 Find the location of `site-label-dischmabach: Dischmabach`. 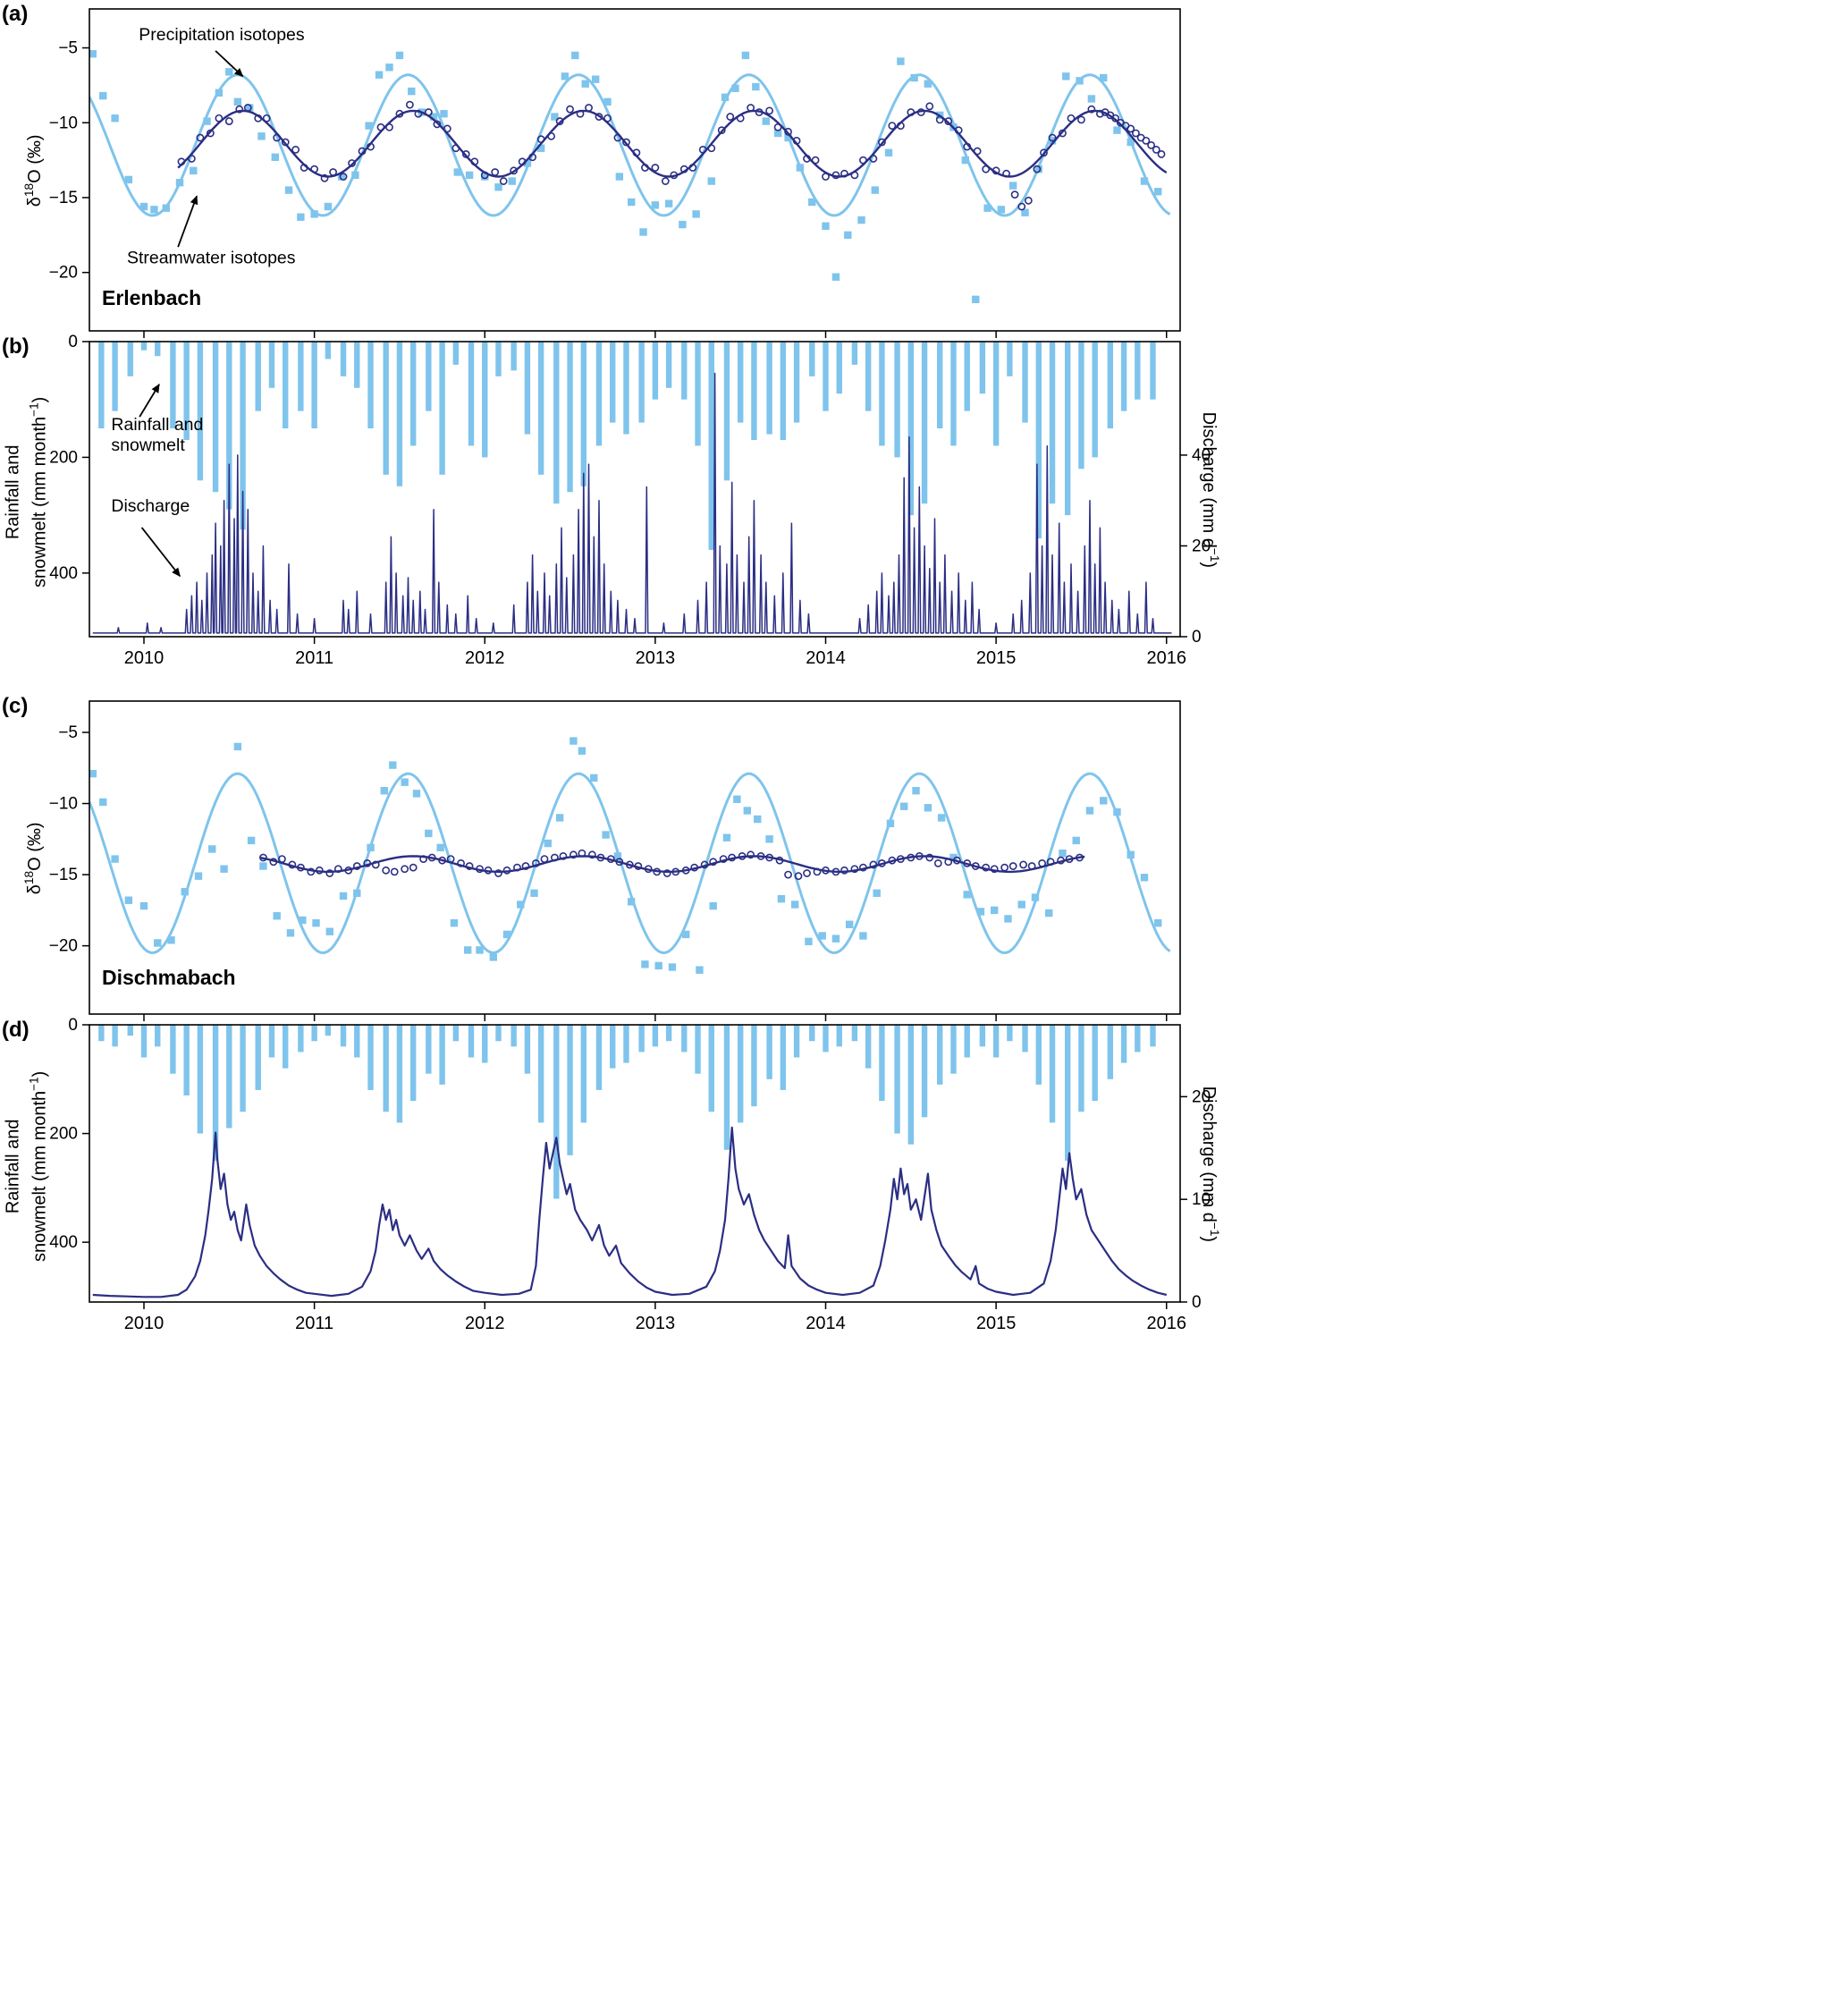

site-label-dischmabach: Dischmabach is located at coordinates (169, 977).